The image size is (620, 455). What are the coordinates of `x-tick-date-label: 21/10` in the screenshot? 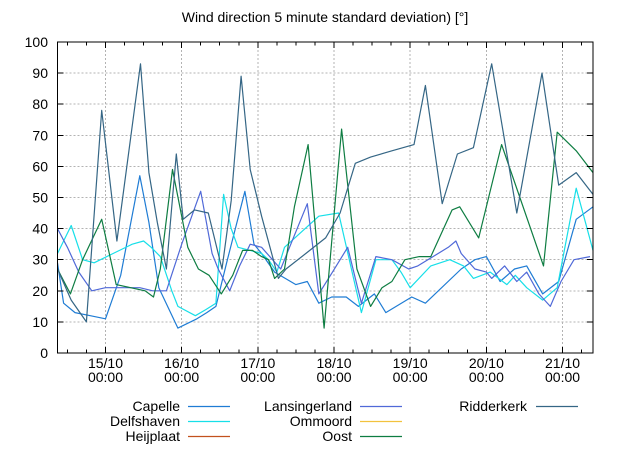 It's located at (562, 363).